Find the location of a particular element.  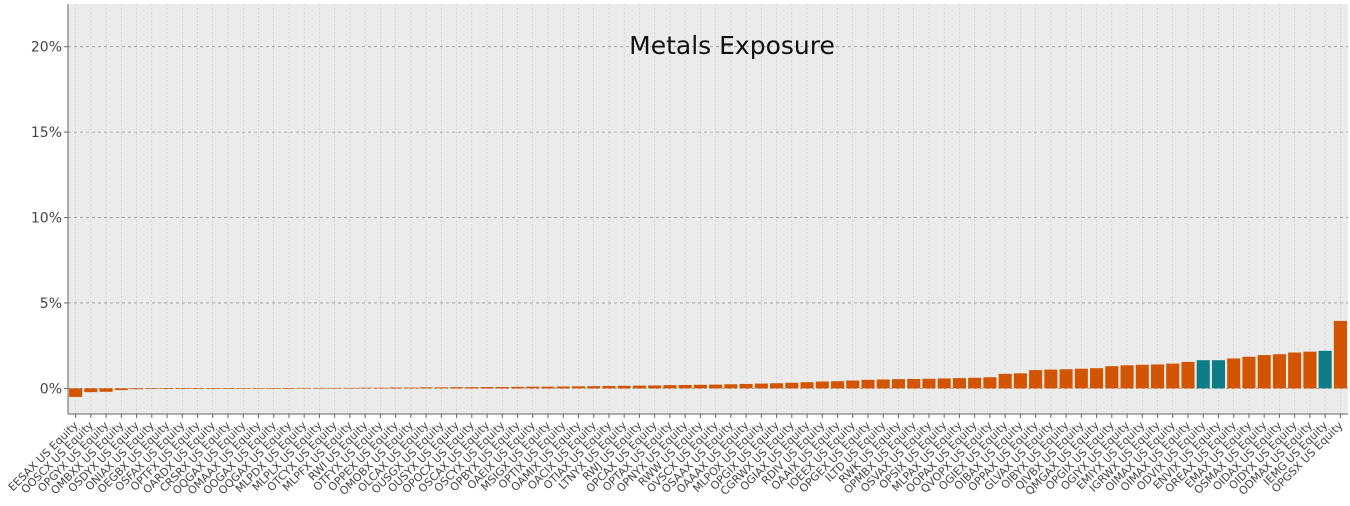

y-tick-labels: 0% 5% 10% 15% 20% is located at coordinates (49, 218).